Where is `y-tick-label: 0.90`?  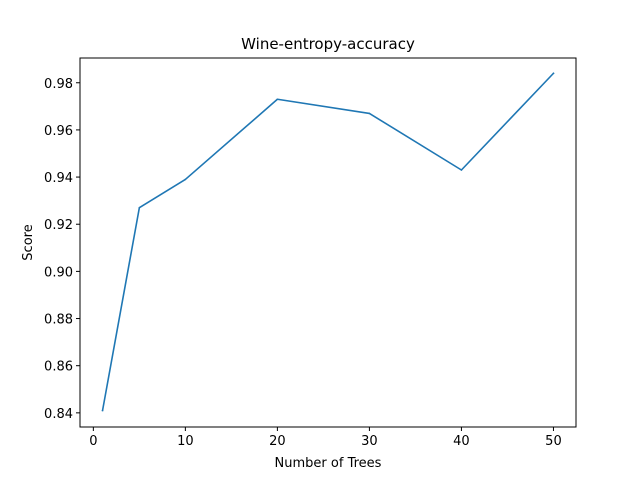 y-tick-label: 0.90 is located at coordinates (58, 272).